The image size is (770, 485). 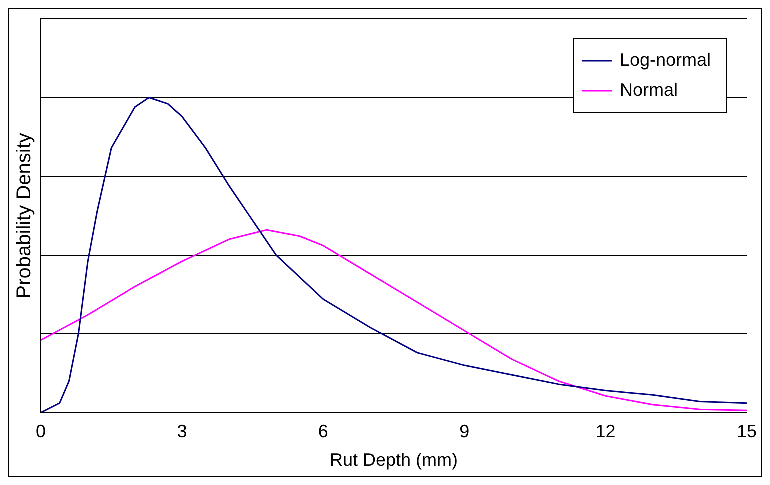 What do you see at coordinates (649, 90) in the screenshot?
I see `legend-label: Normal` at bounding box center [649, 90].